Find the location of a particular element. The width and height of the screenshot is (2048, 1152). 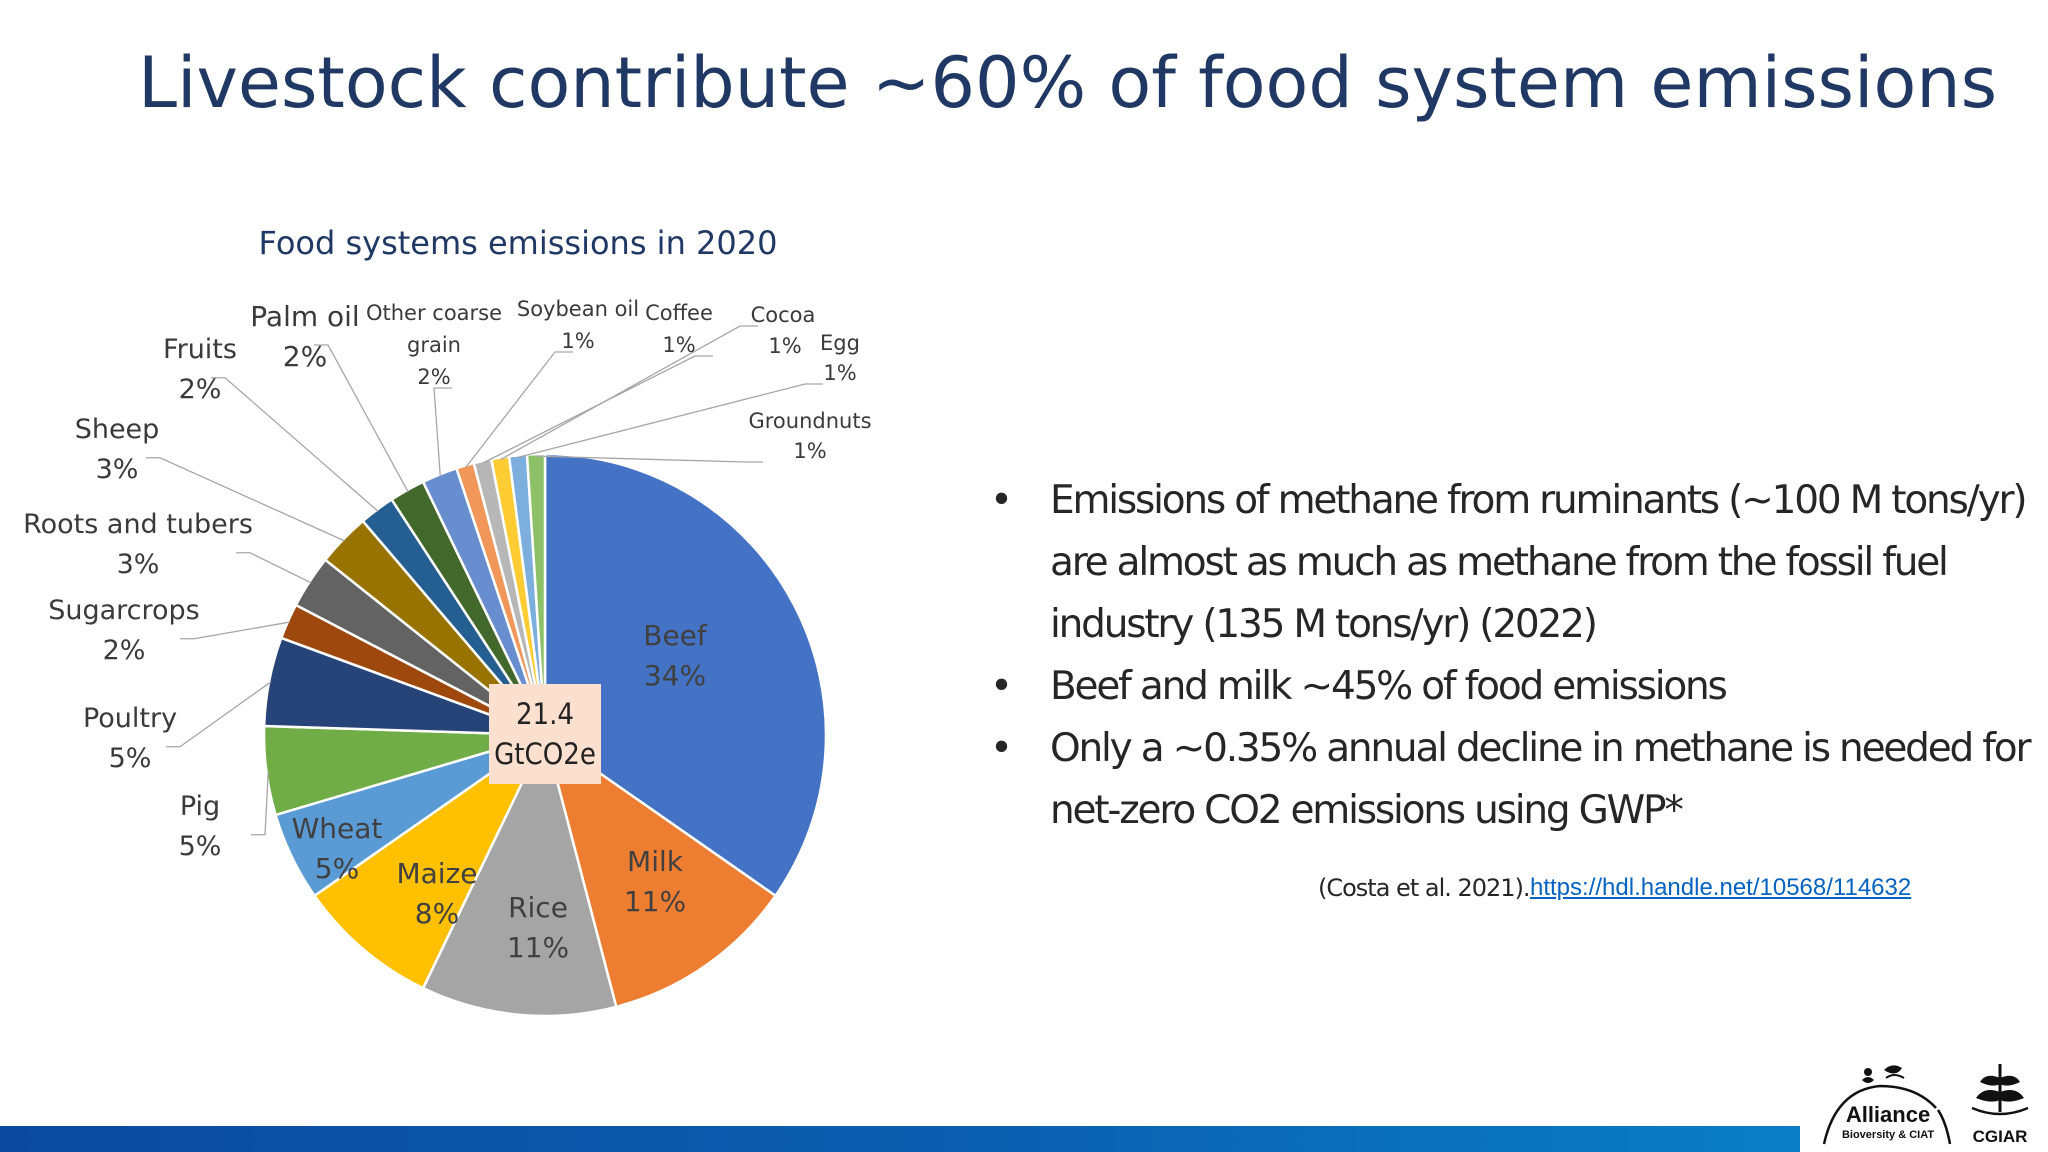

slice-label-other-coarse-grain: Other coarse grain 2% is located at coordinates (434, 345).